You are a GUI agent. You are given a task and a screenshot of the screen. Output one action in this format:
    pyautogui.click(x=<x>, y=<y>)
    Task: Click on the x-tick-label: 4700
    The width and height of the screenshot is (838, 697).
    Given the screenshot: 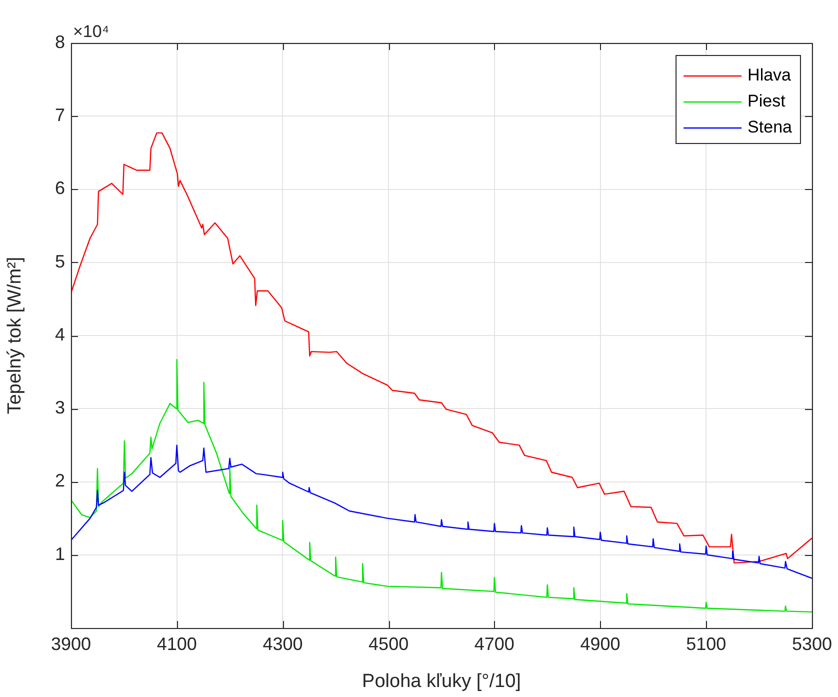 What is the action you would take?
    pyautogui.click(x=494, y=644)
    